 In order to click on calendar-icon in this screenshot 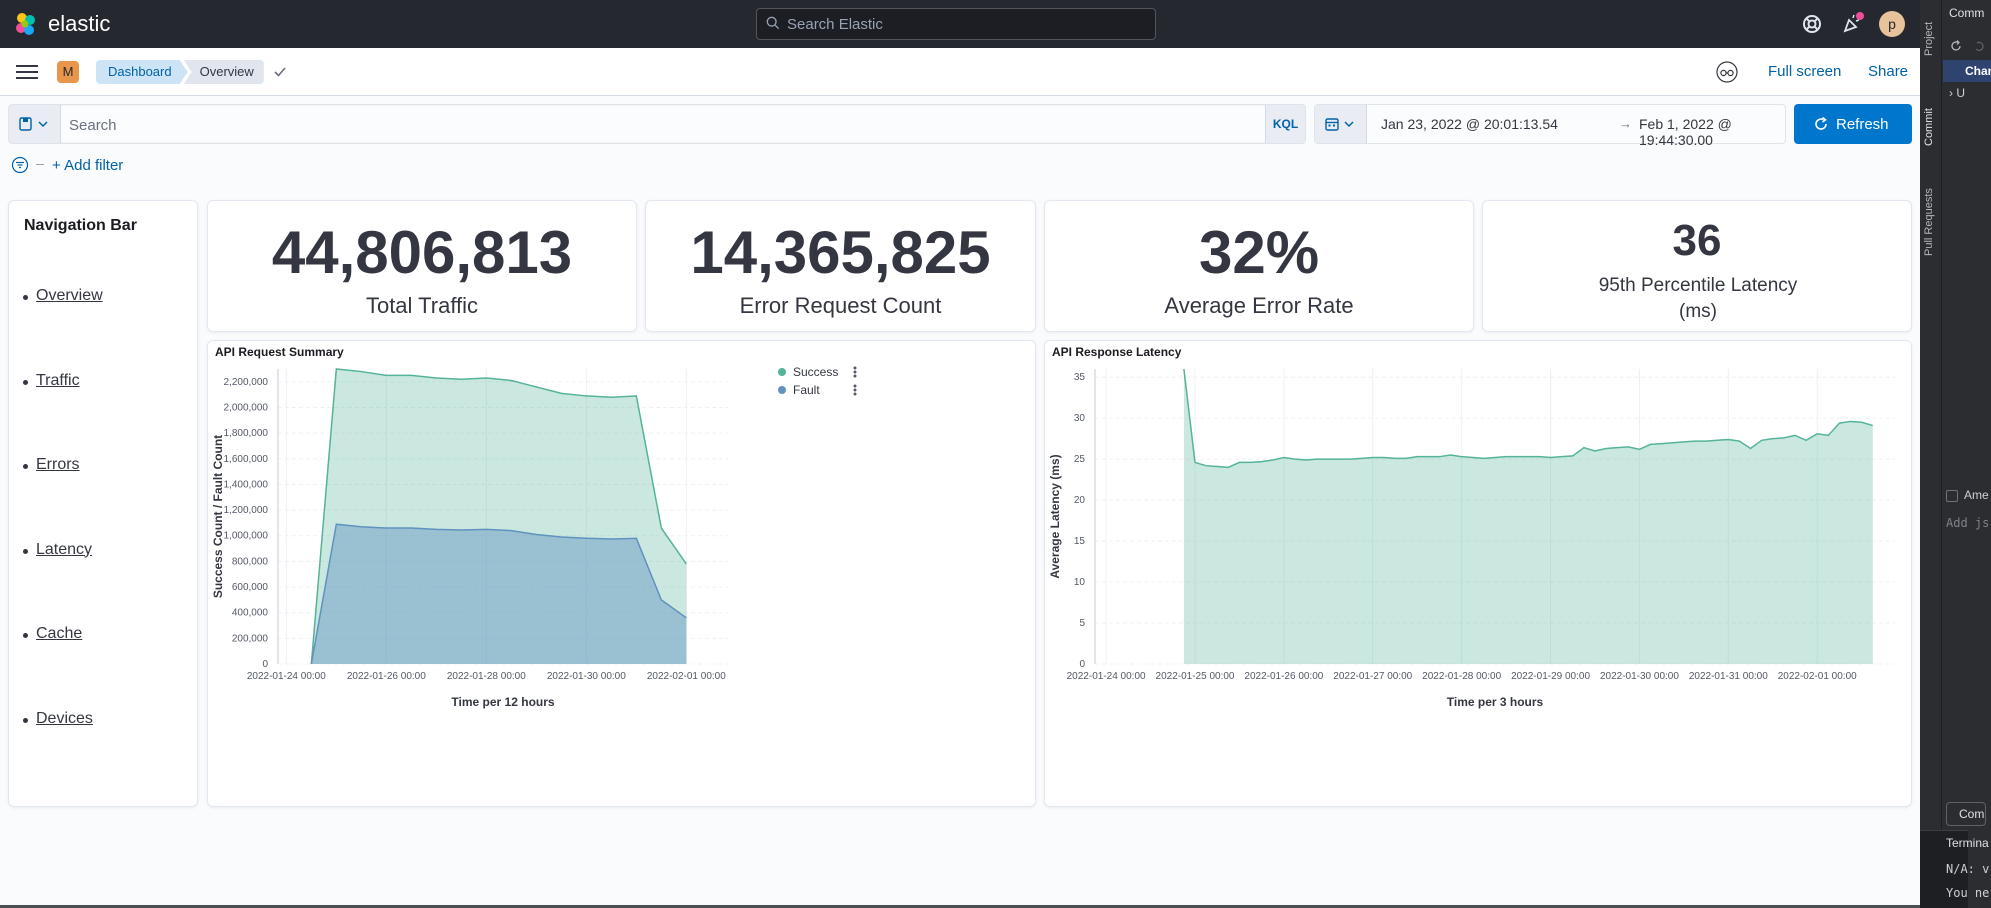, I will do `click(1339, 124)`.